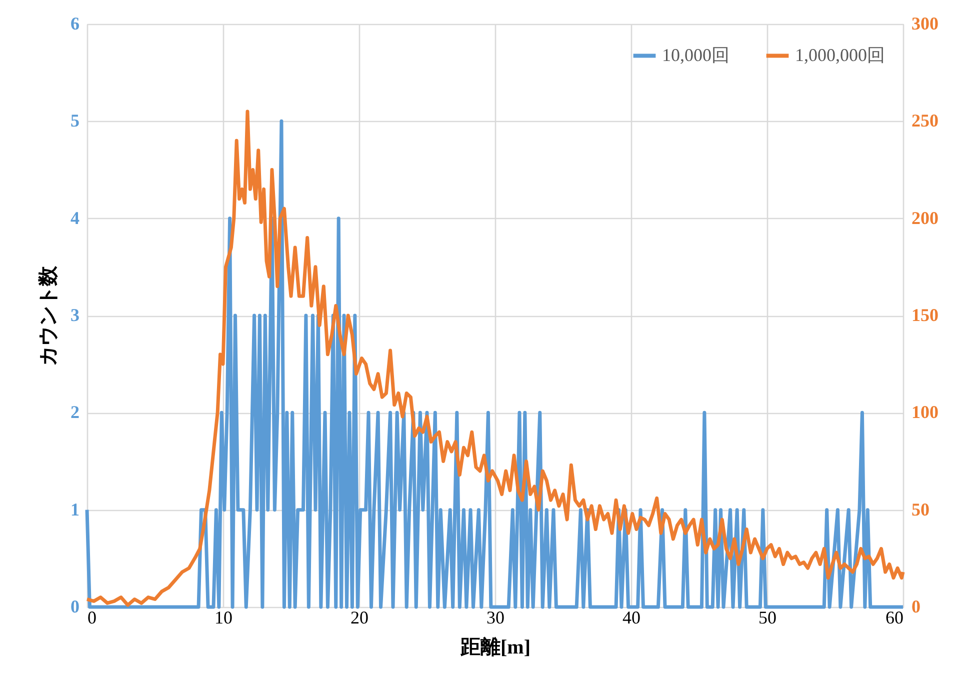 The image size is (968, 691). What do you see at coordinates (925, 218) in the screenshot?
I see `y2-tick-label: 200` at bounding box center [925, 218].